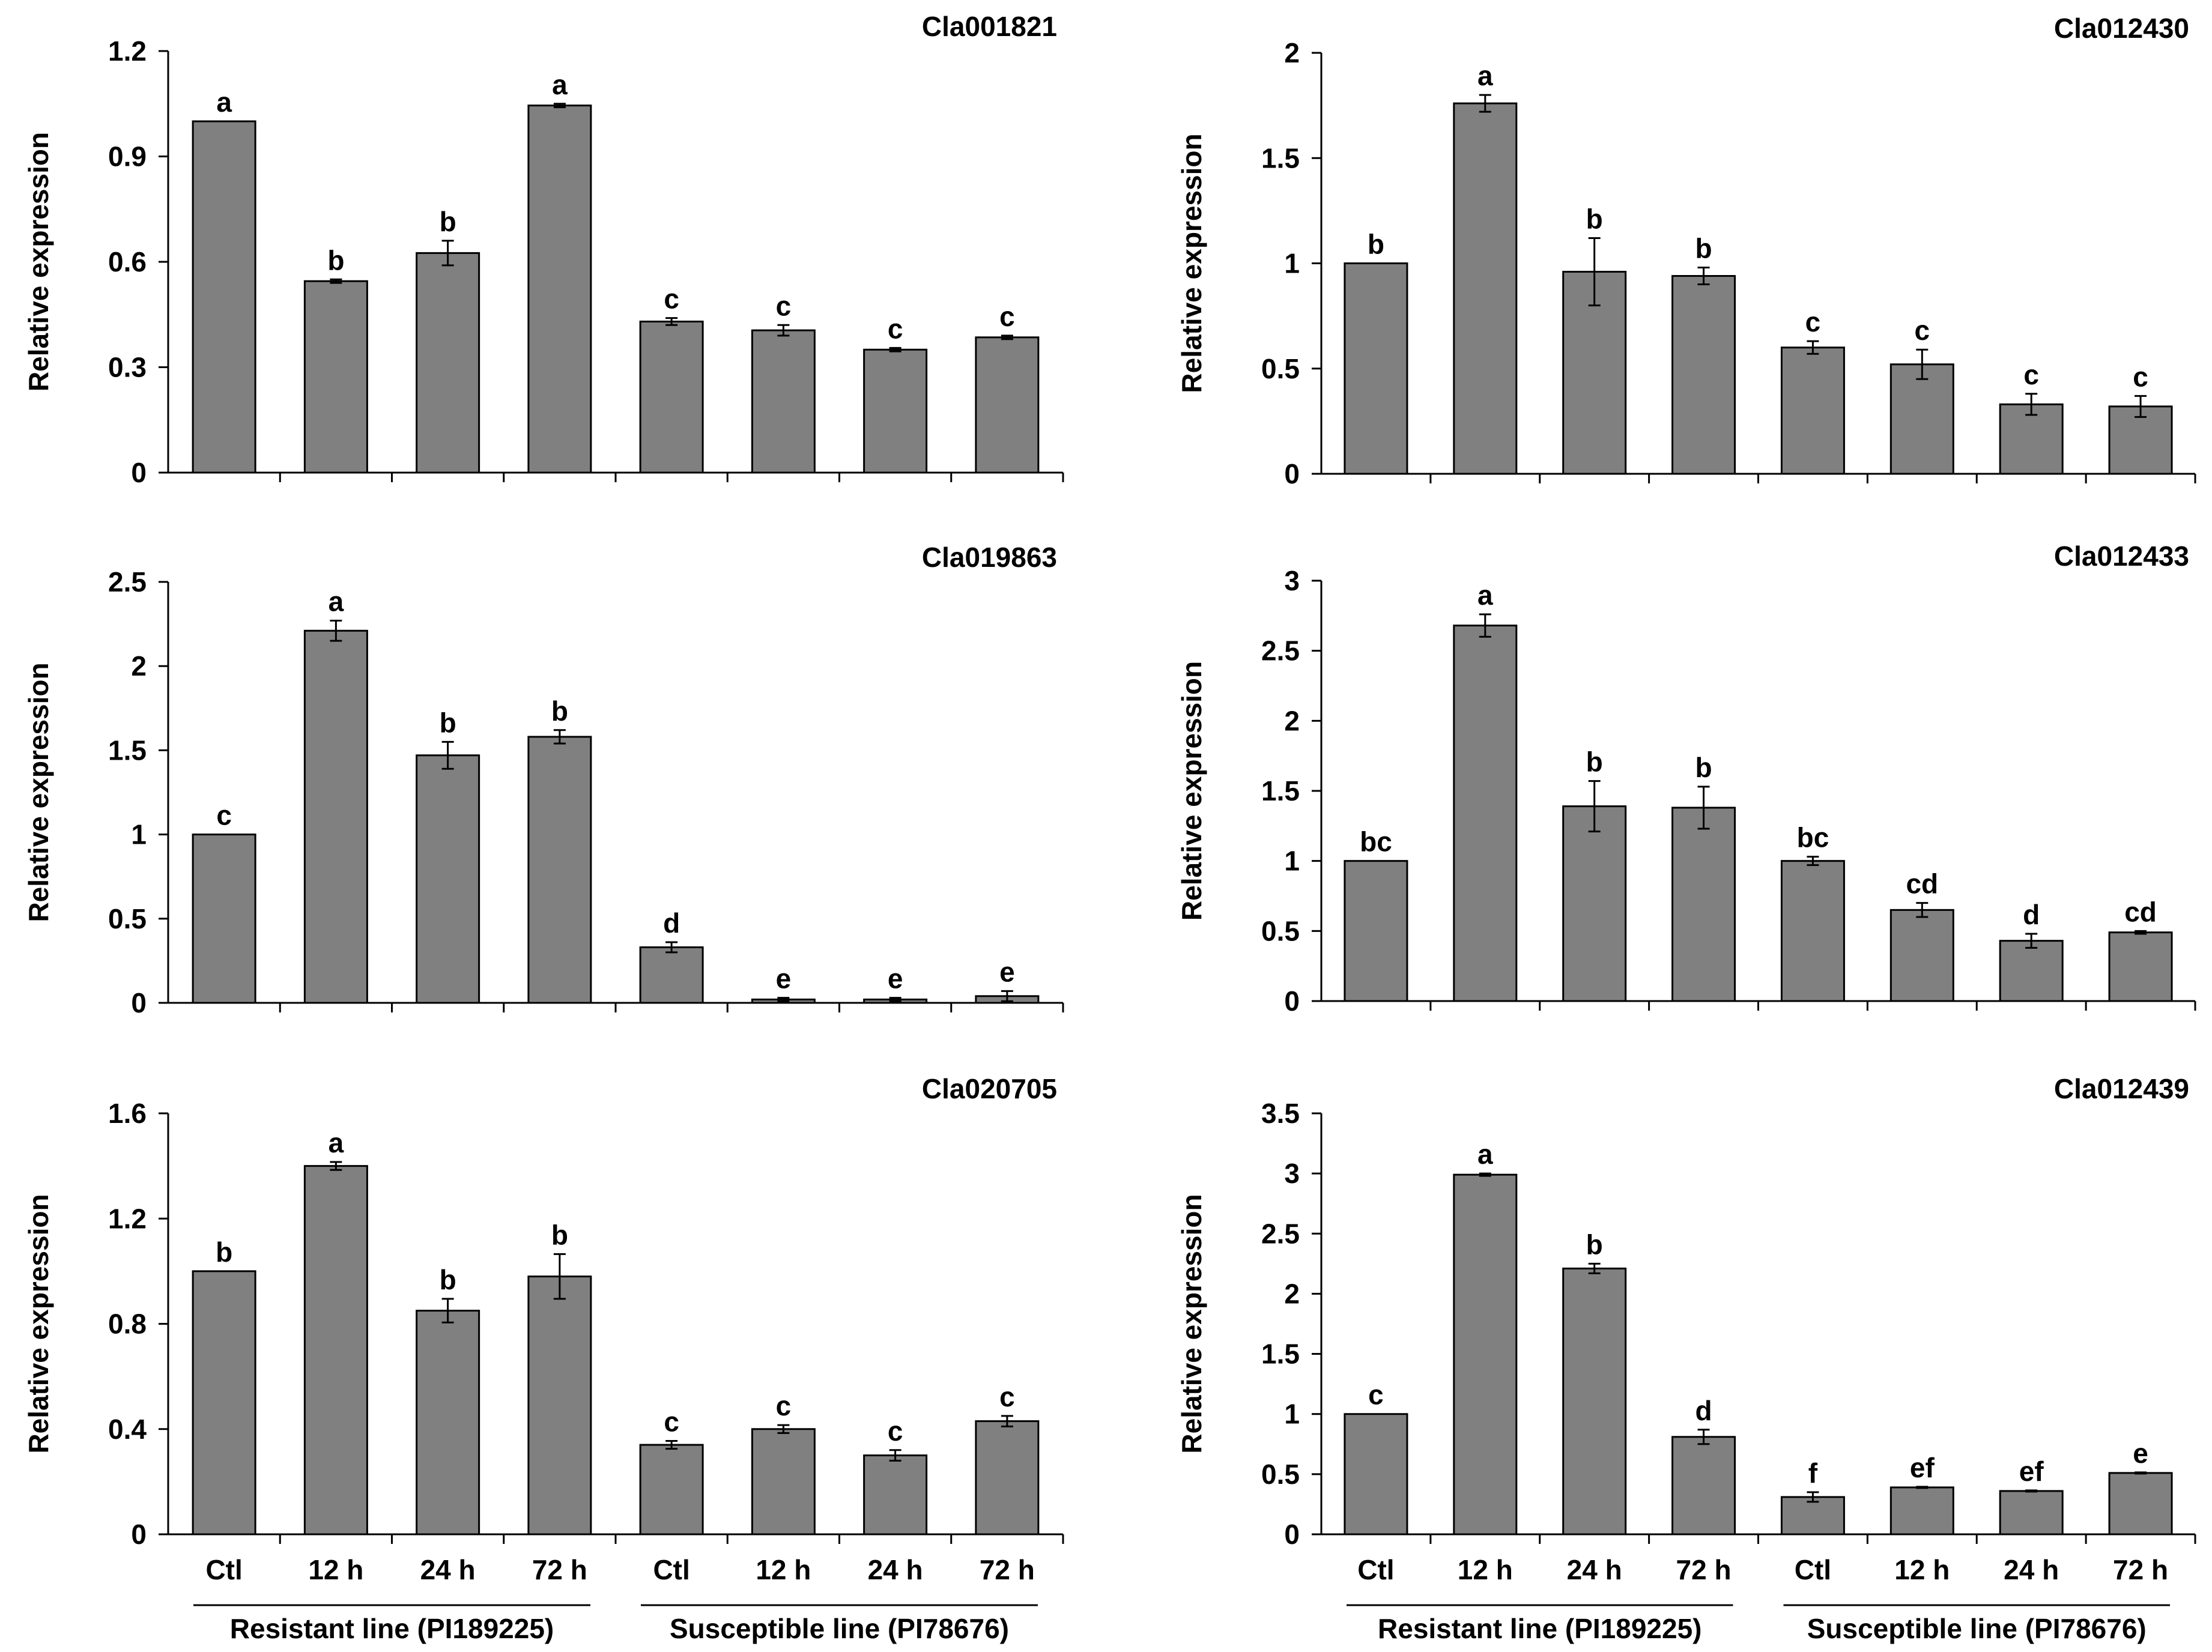 The height and width of the screenshot is (1652, 2212). What do you see at coordinates (224, 102) in the screenshot?
I see `significance-letter-Cla001821-0: a` at bounding box center [224, 102].